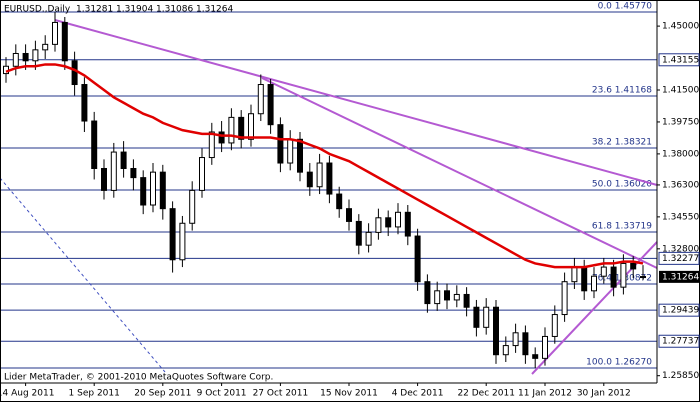 This screenshot has height=402, width=700. Describe the element at coordinates (604, 394) in the screenshot. I see `x-tick-label: 30 Jan 2012` at that location.